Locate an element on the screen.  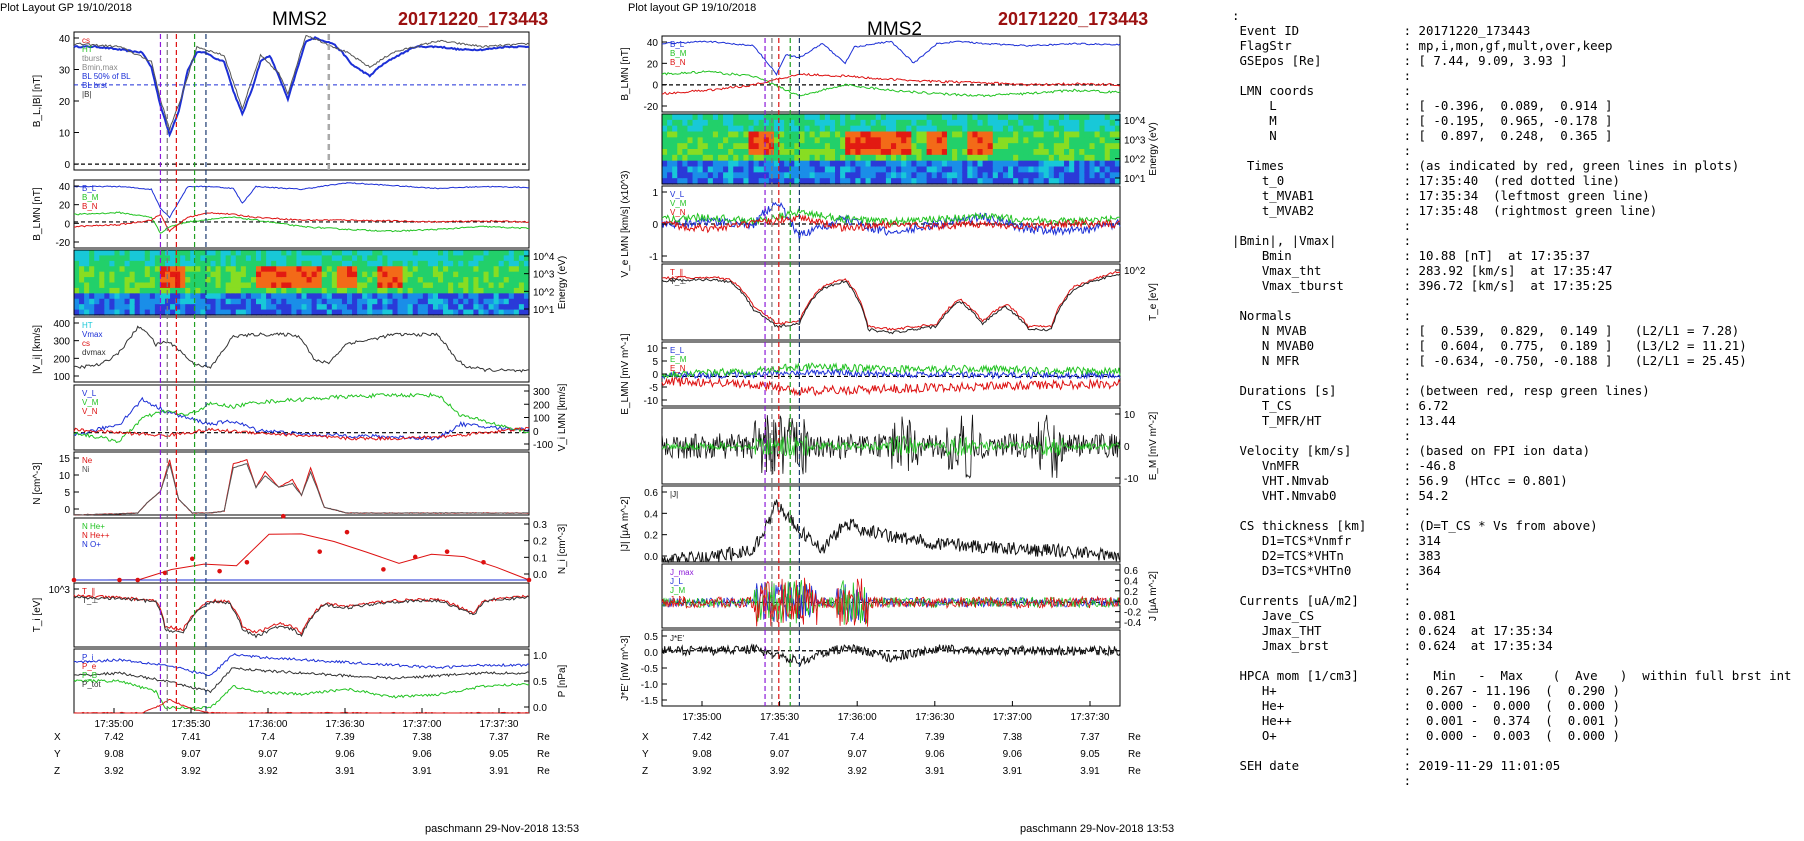
y-tick-label: 0.3 is located at coordinates (540, 525).